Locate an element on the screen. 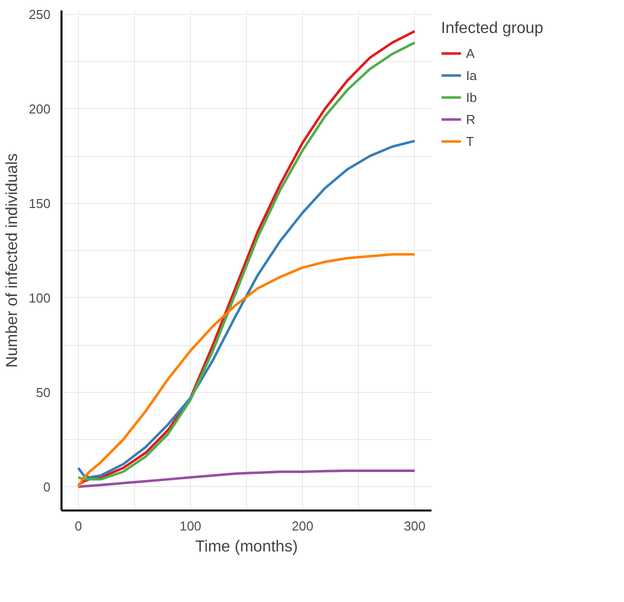 The image size is (624, 602). legend-label: Ia is located at coordinates (472, 75).